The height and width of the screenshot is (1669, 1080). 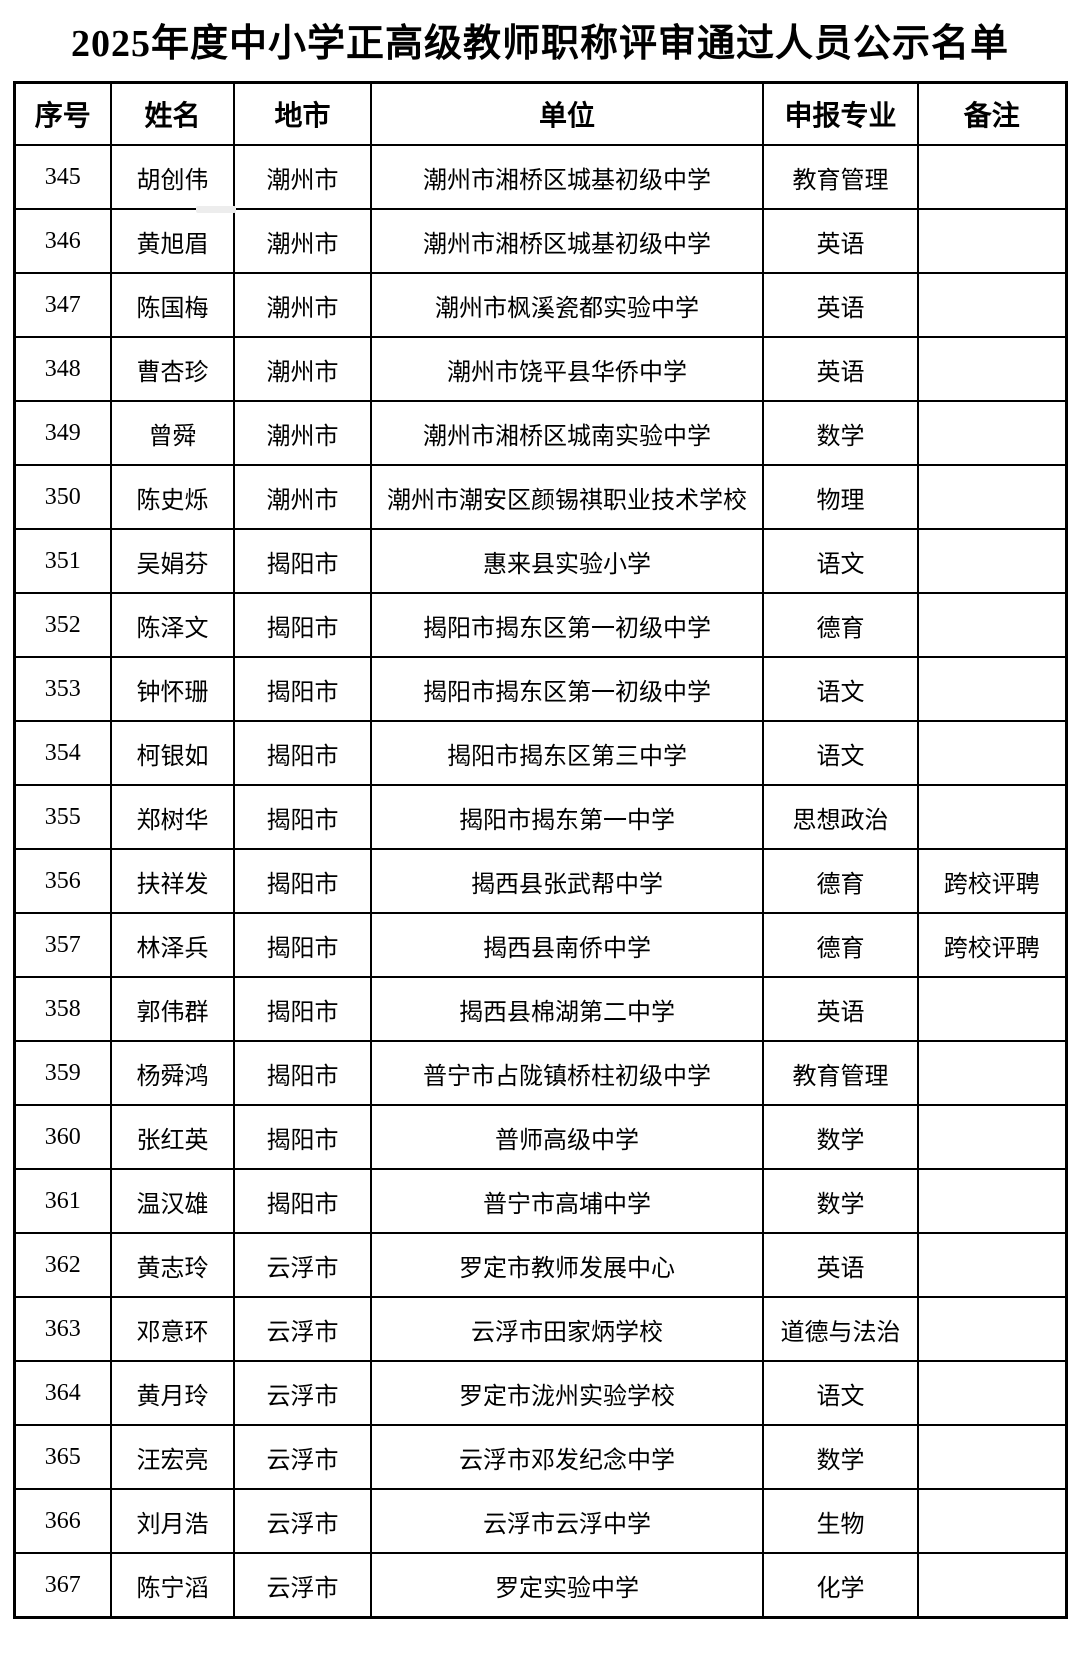 I want to click on cell-name: 林泽兵, so click(x=172, y=945).